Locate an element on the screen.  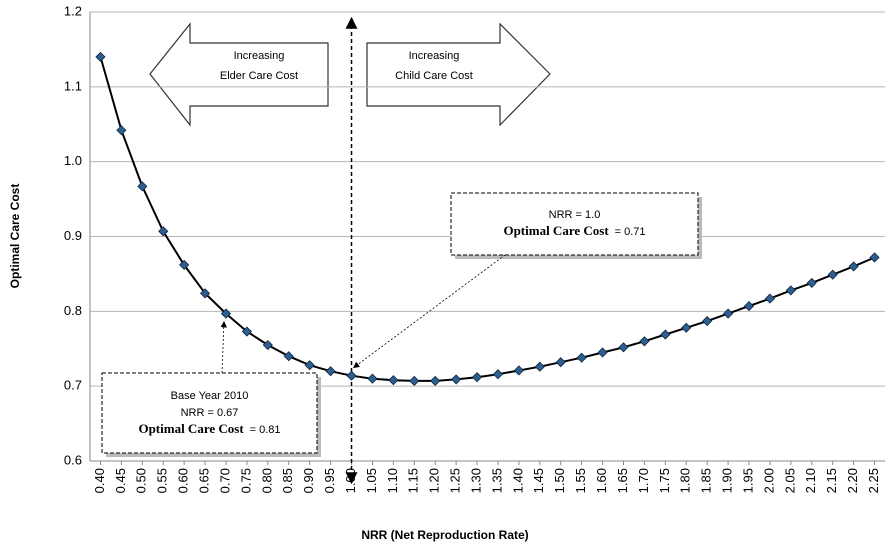
x-tick-label: 2.20 is located at coordinates (852, 480).